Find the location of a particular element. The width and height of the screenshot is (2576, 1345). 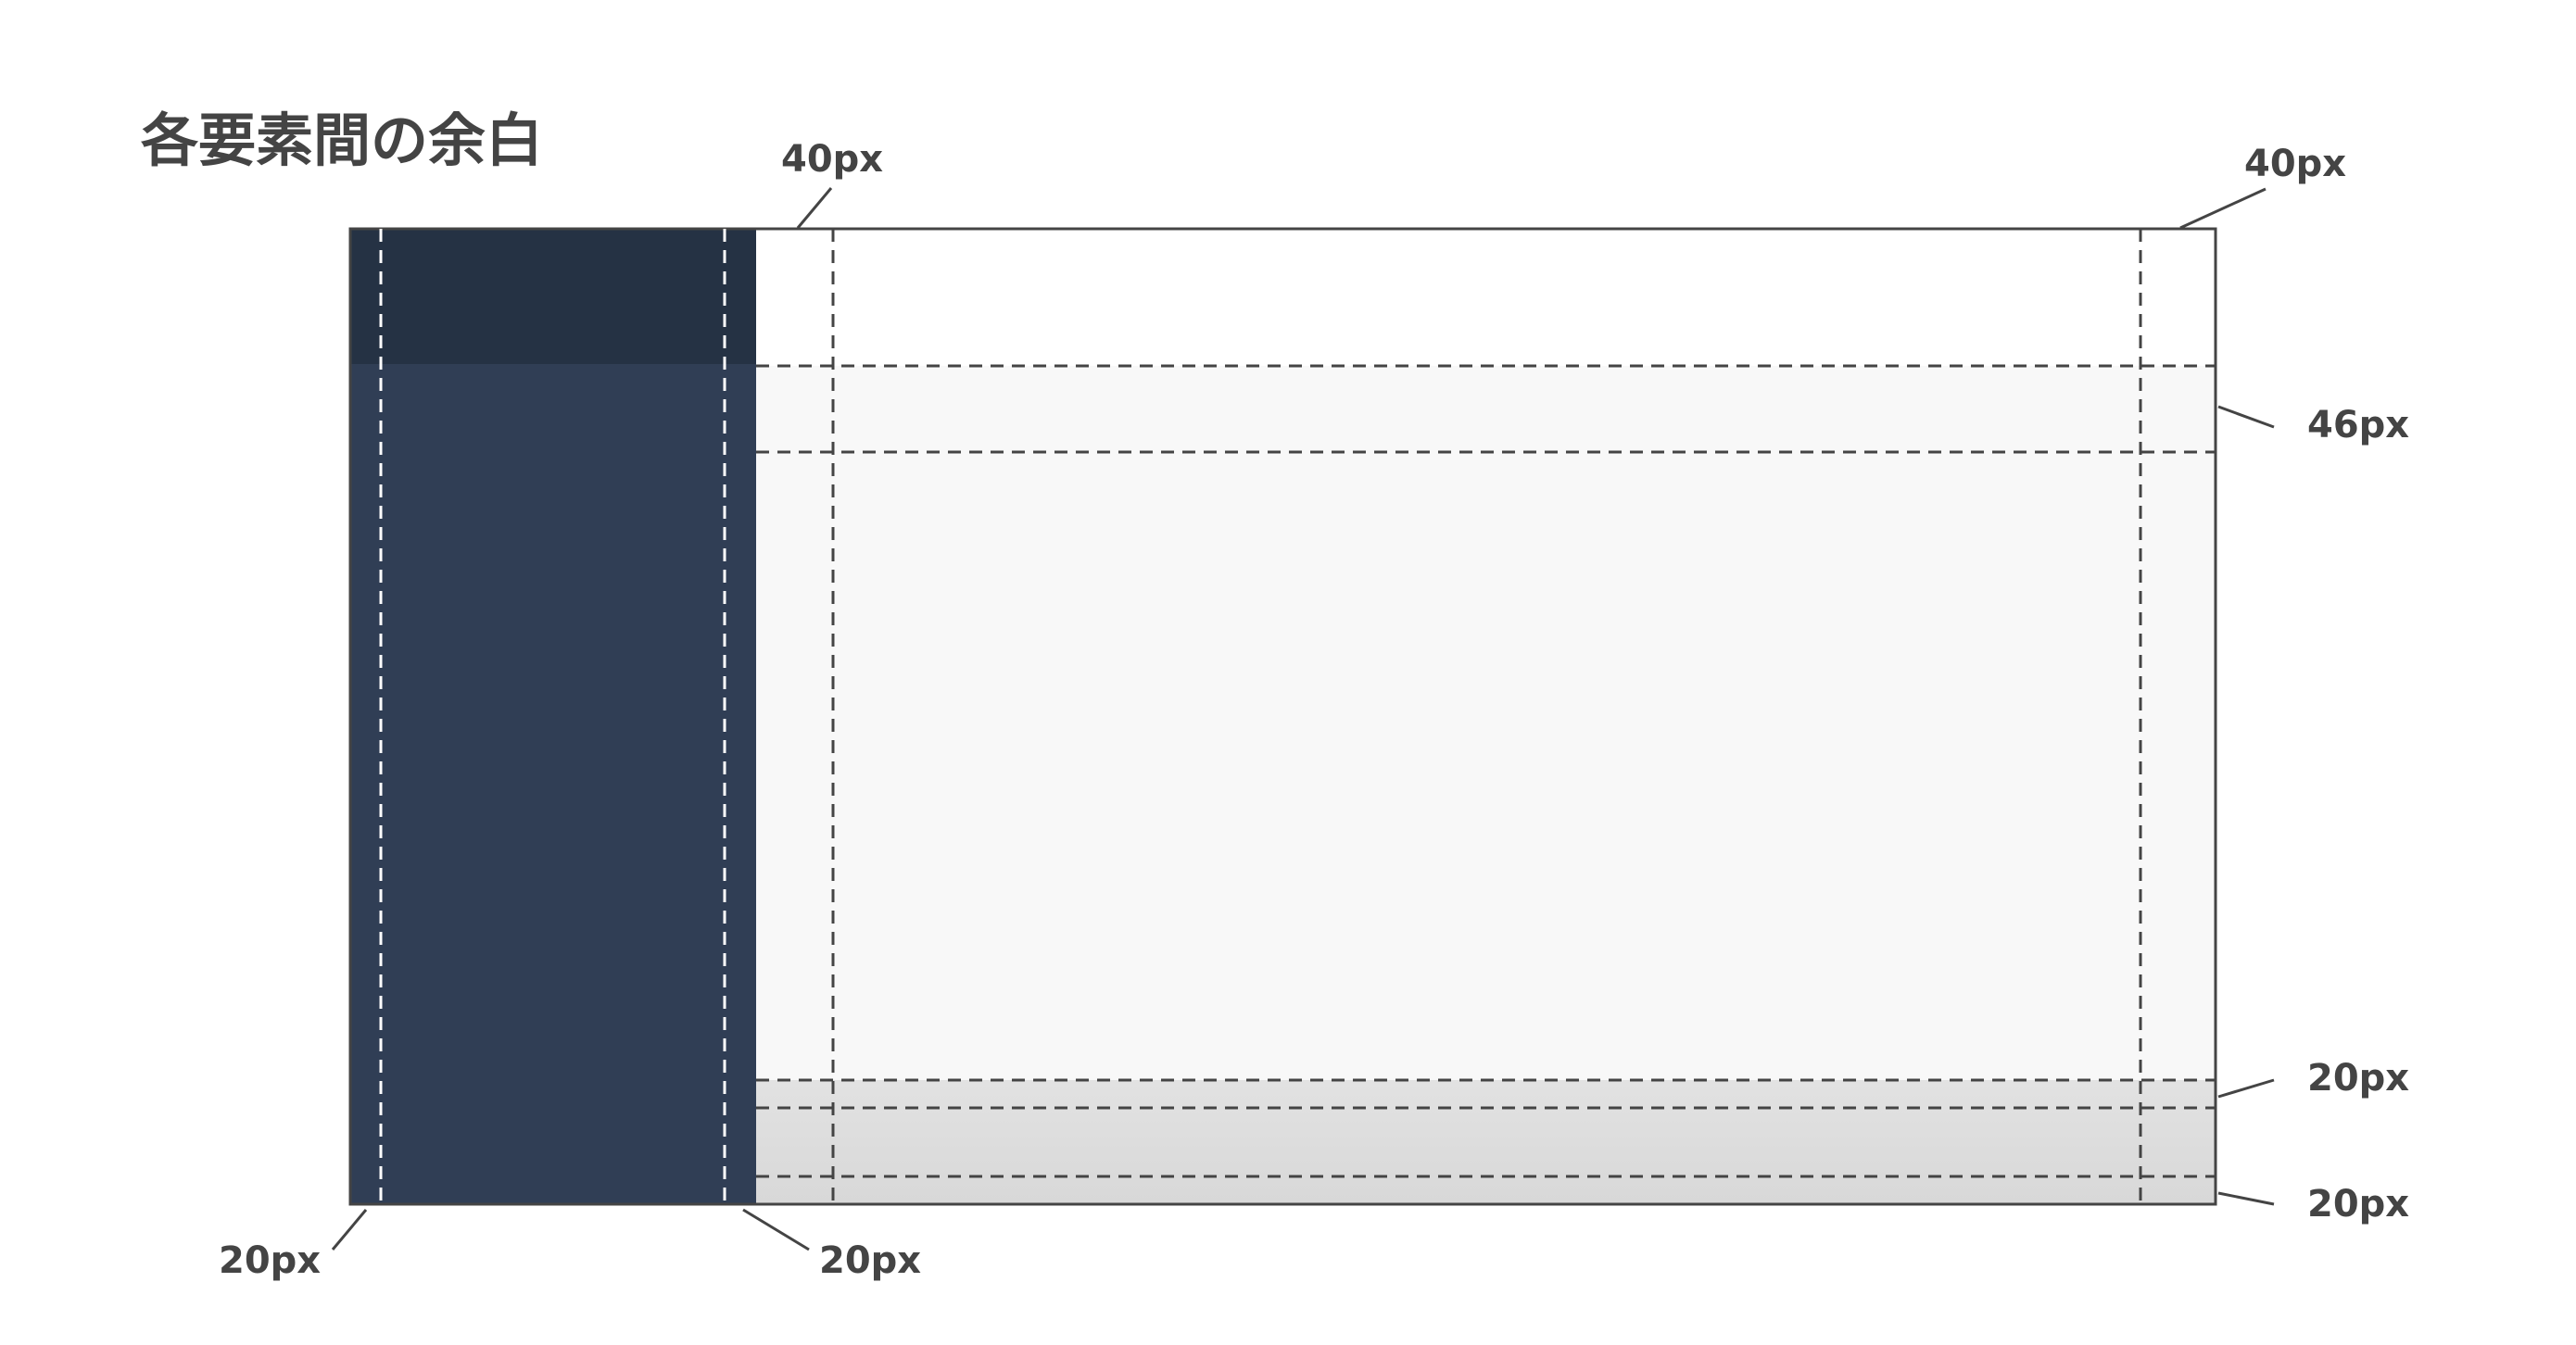

title: 各要素間の余白 is located at coordinates (342, 140).